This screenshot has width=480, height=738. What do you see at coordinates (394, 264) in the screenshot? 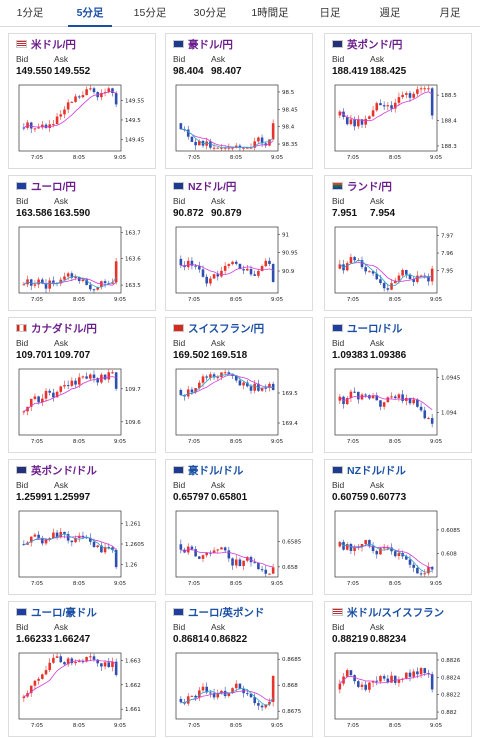
I see `candlestick-chart: 7.97 7.96 7.95 7:05 8:05 9:05` at bounding box center [394, 264].